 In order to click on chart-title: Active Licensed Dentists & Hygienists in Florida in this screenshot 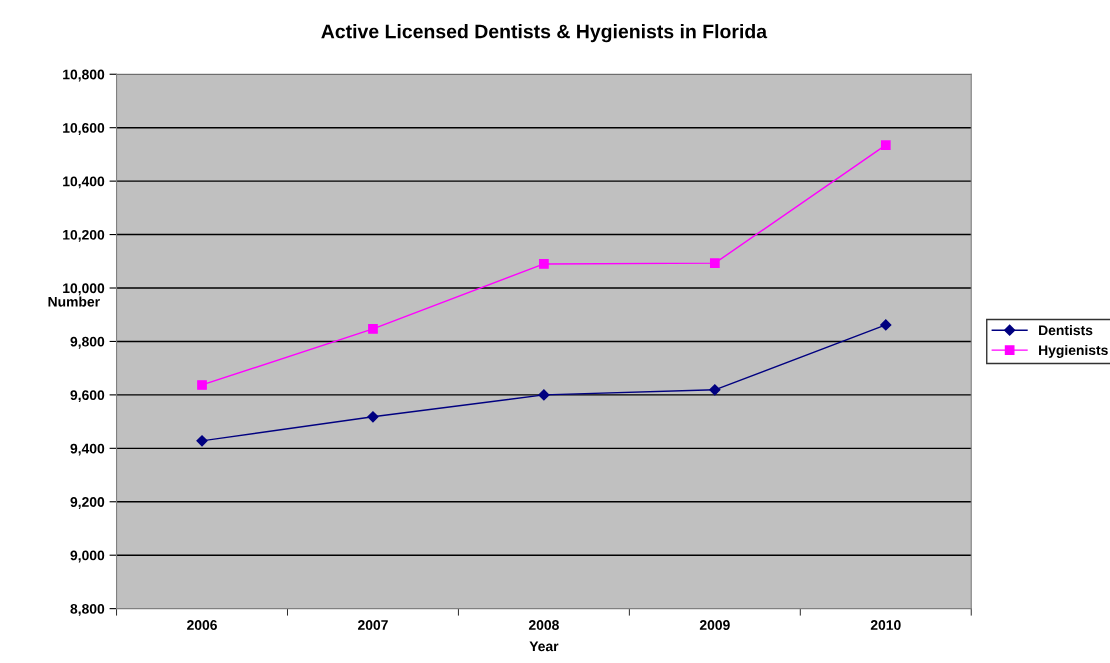, I will do `click(544, 33)`.